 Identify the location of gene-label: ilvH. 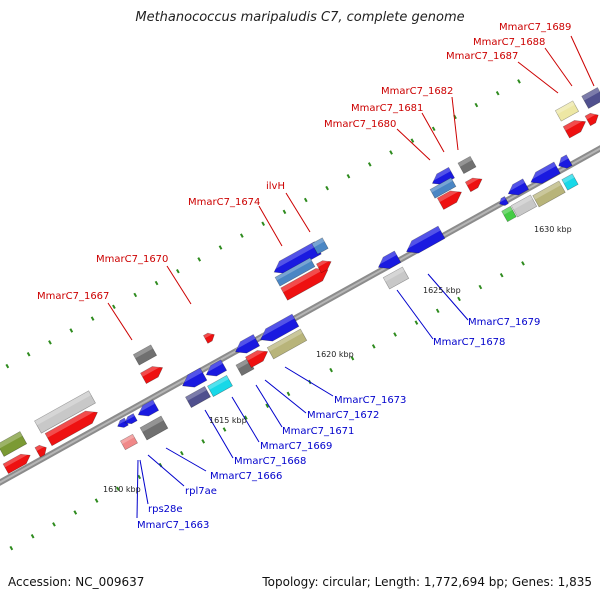
(275, 186).